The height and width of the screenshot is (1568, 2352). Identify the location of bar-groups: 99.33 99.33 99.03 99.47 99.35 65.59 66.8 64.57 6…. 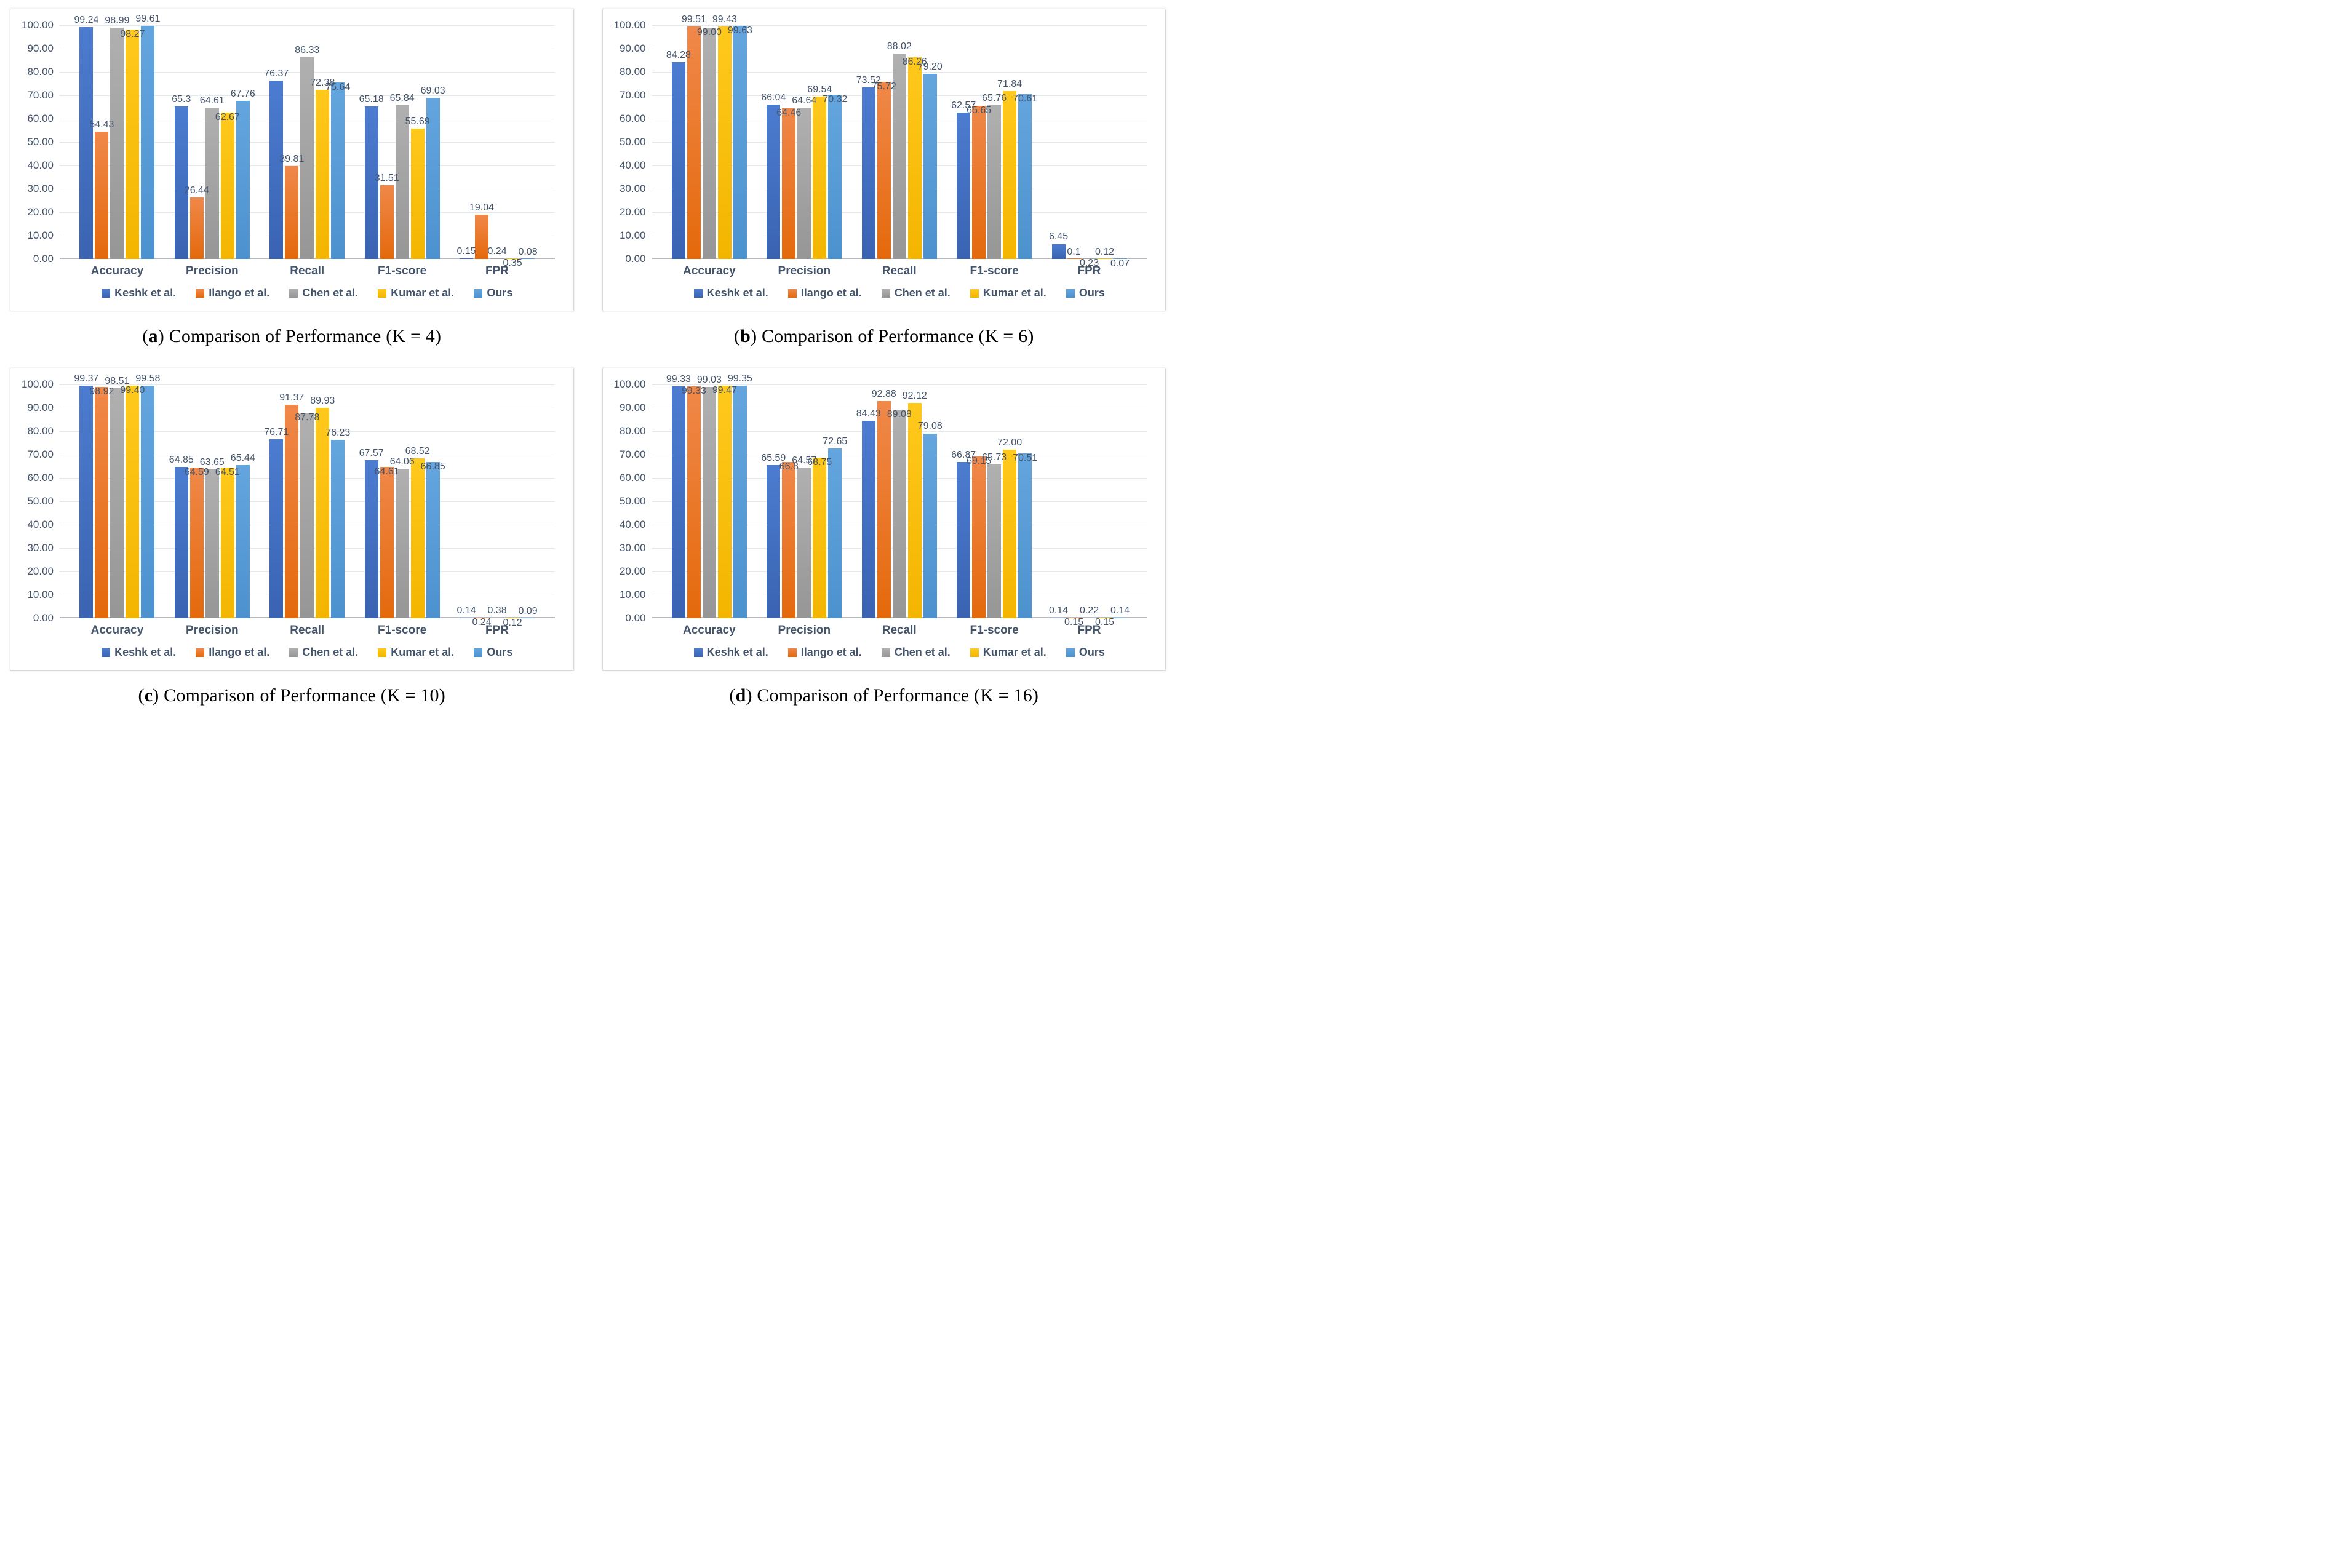
(899, 500).